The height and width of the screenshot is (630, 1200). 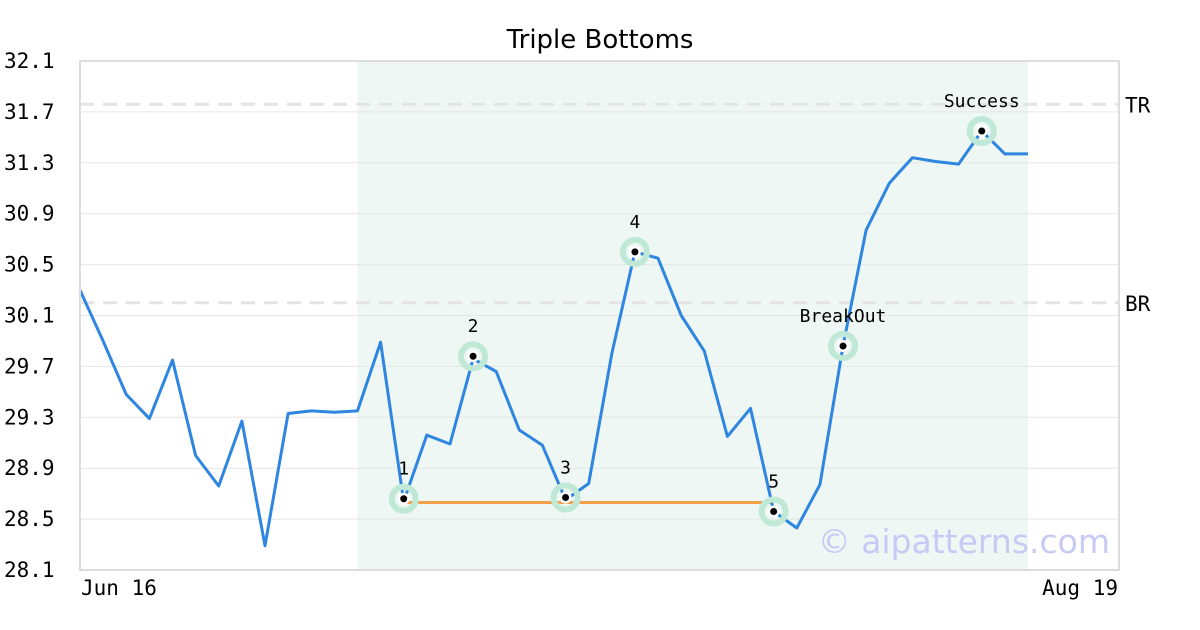 I want to click on pattern-point-success: Success, so click(x=982, y=118).